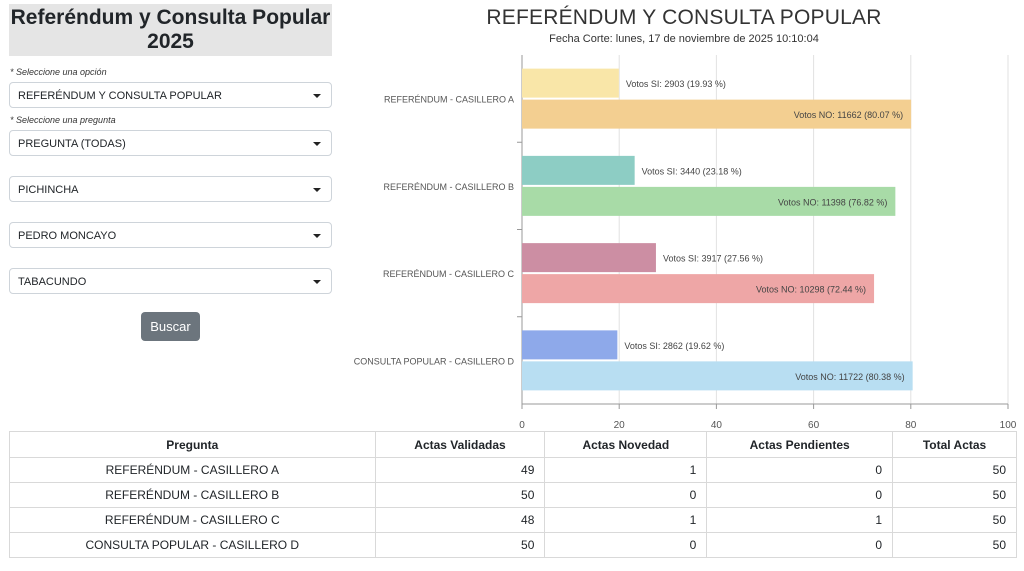  Describe the element at coordinates (192, 470) in the screenshot. I see `cell-question: REFERÉNDUM - CASILLERO A` at that location.